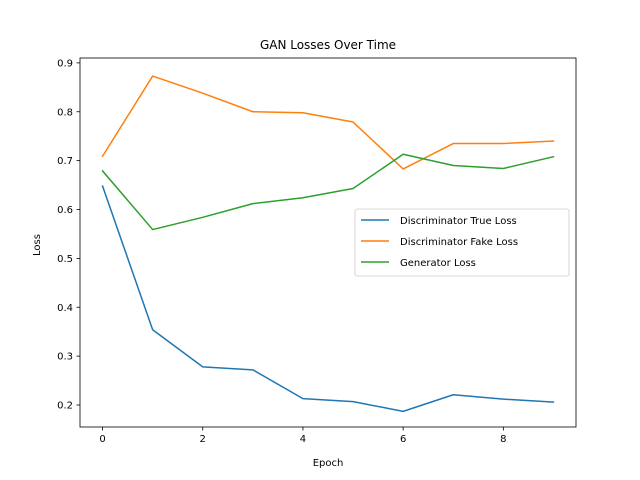 The width and height of the screenshot is (640, 480). What do you see at coordinates (65, 112) in the screenshot?
I see `y-tick-label: 0.8` at bounding box center [65, 112].